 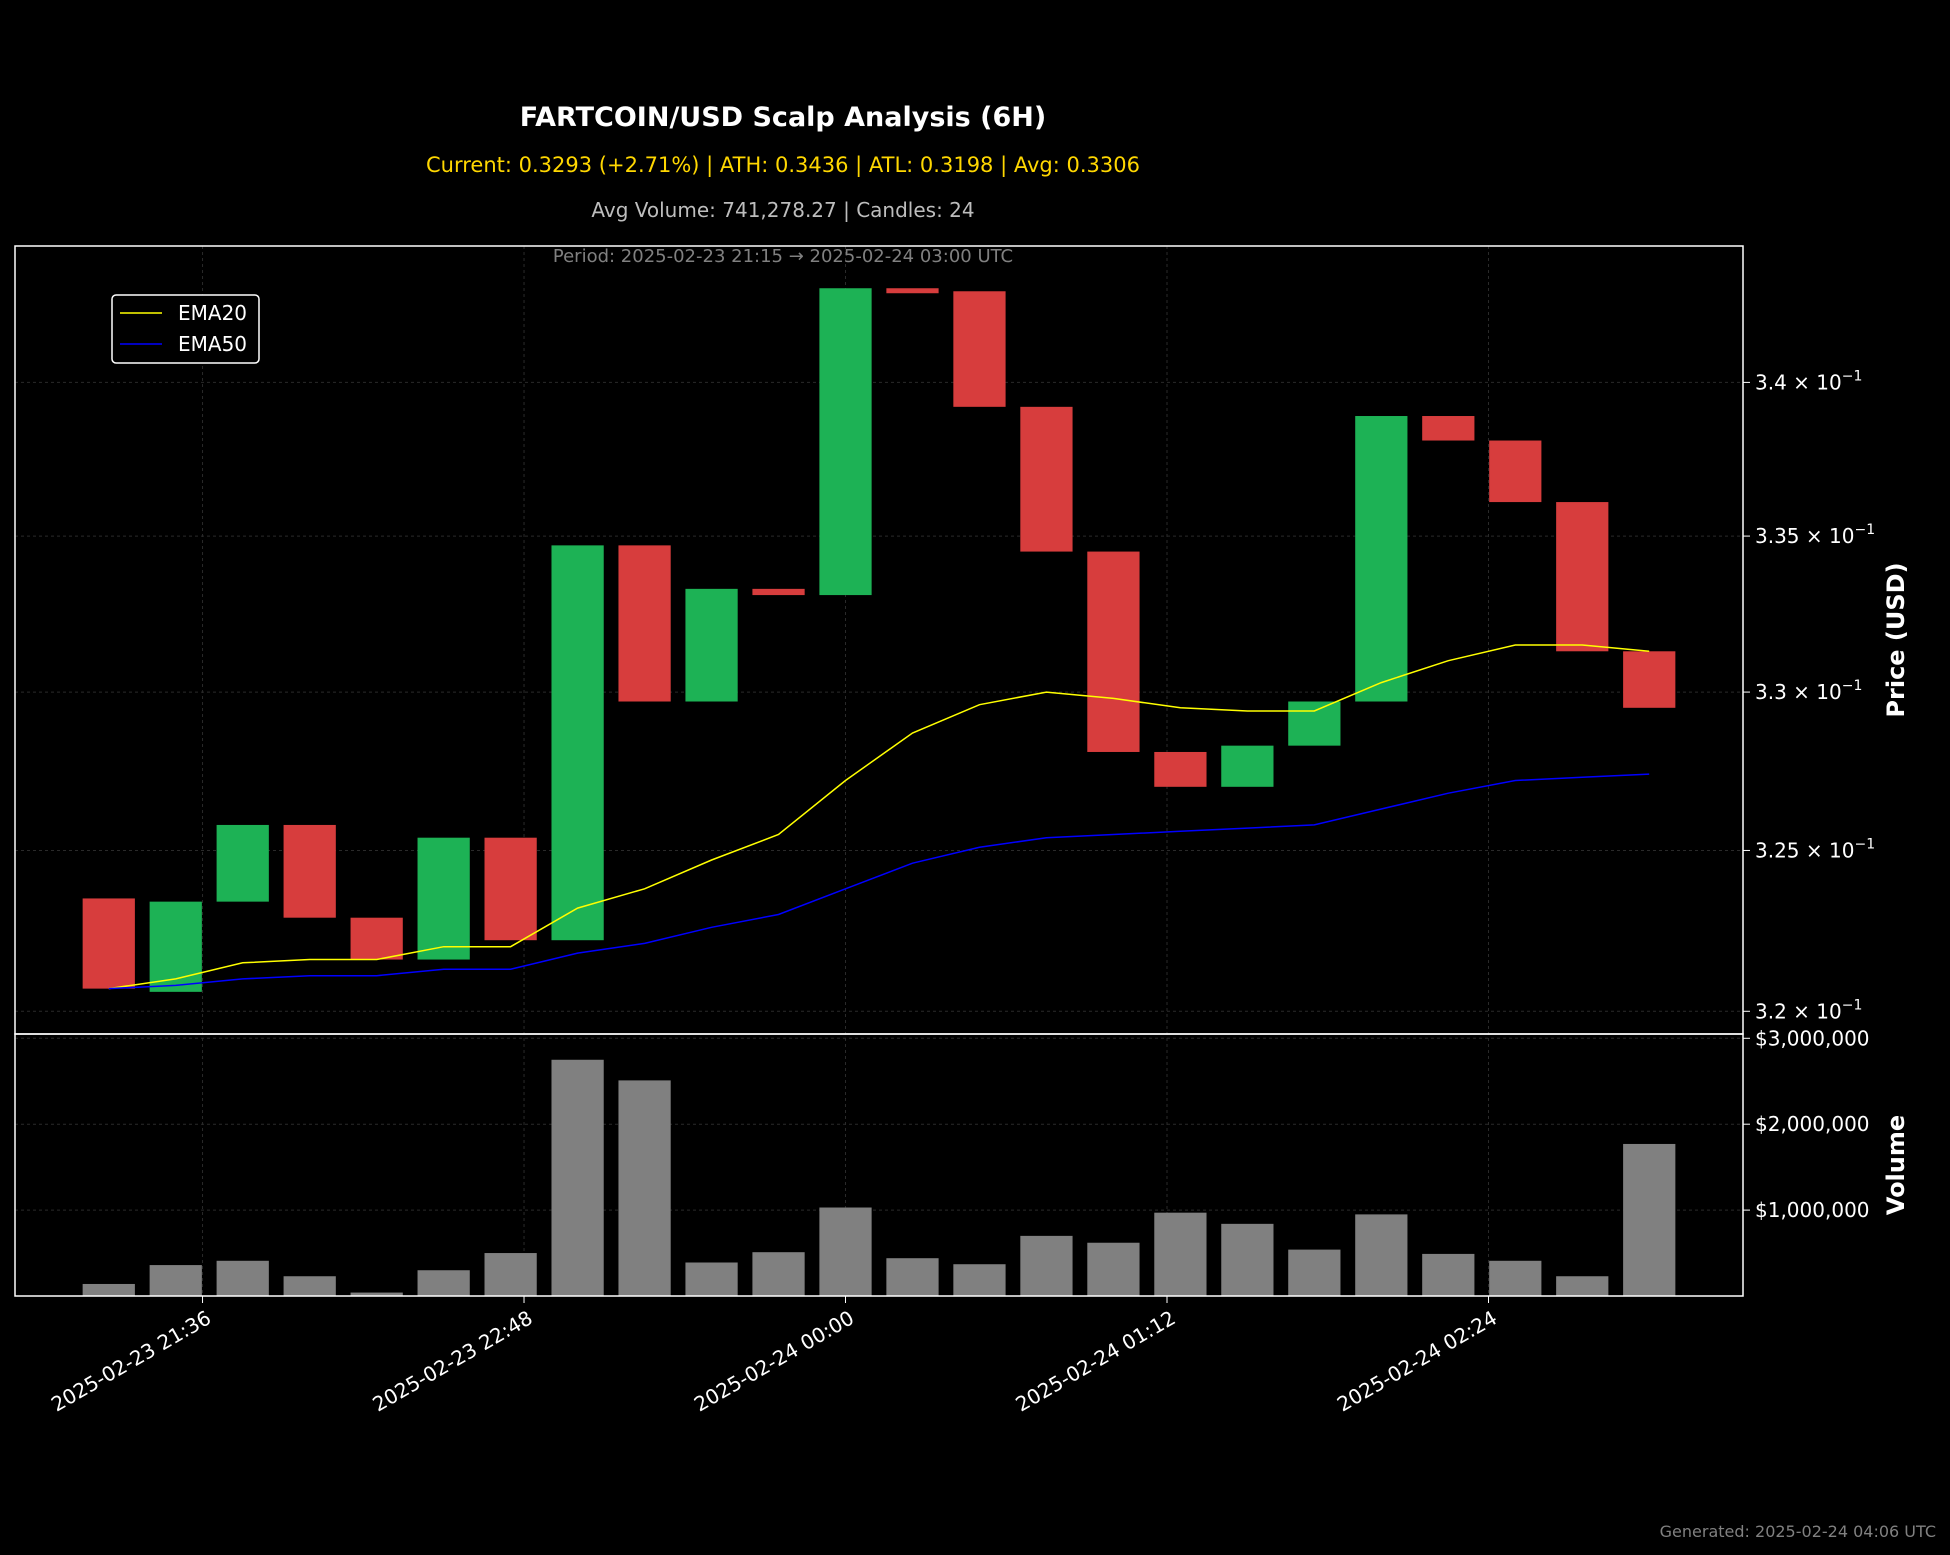 I want to click on volume-tick-label: $1,000,000, so click(x=1812, y=1210).